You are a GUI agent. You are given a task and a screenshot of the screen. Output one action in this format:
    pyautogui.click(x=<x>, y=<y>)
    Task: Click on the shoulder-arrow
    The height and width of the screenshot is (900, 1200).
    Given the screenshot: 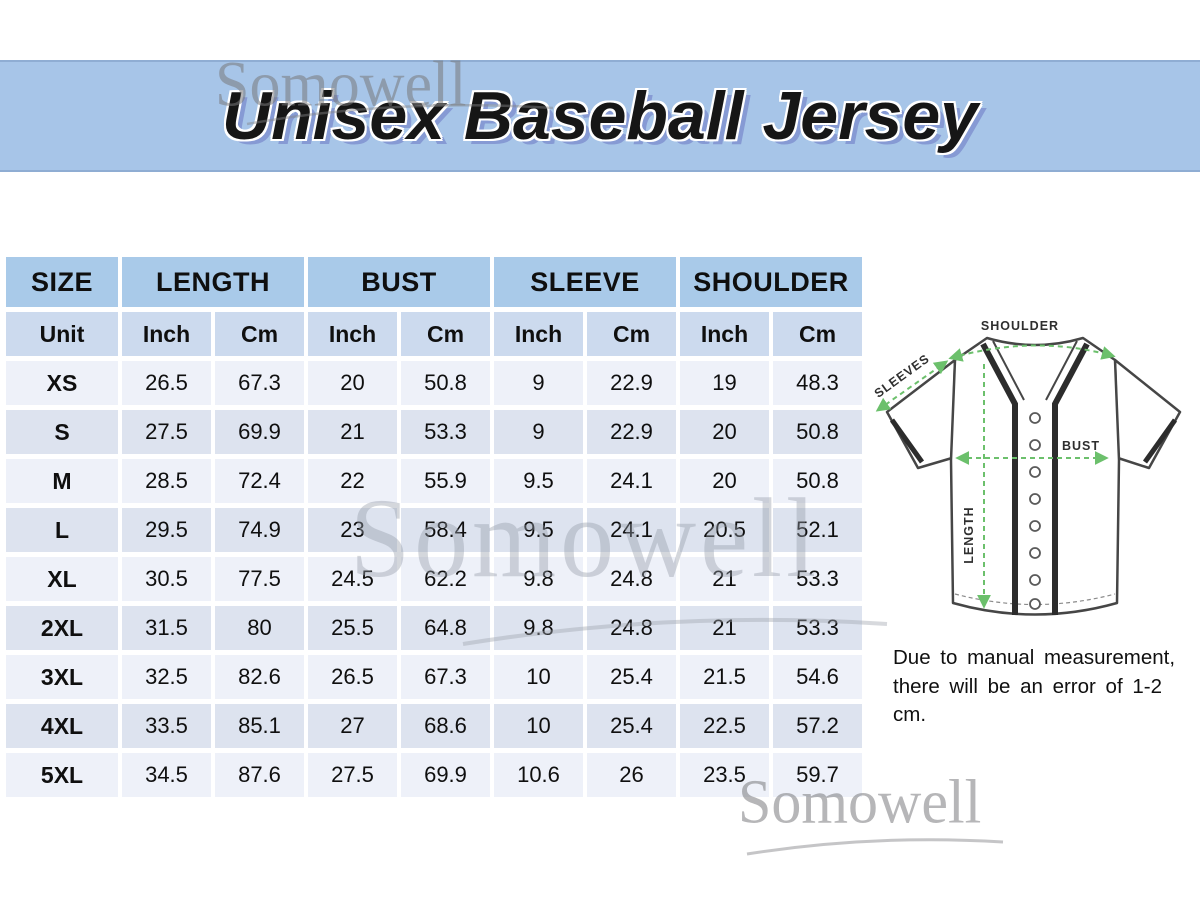 What is the action you would take?
    pyautogui.click(x=1032, y=353)
    